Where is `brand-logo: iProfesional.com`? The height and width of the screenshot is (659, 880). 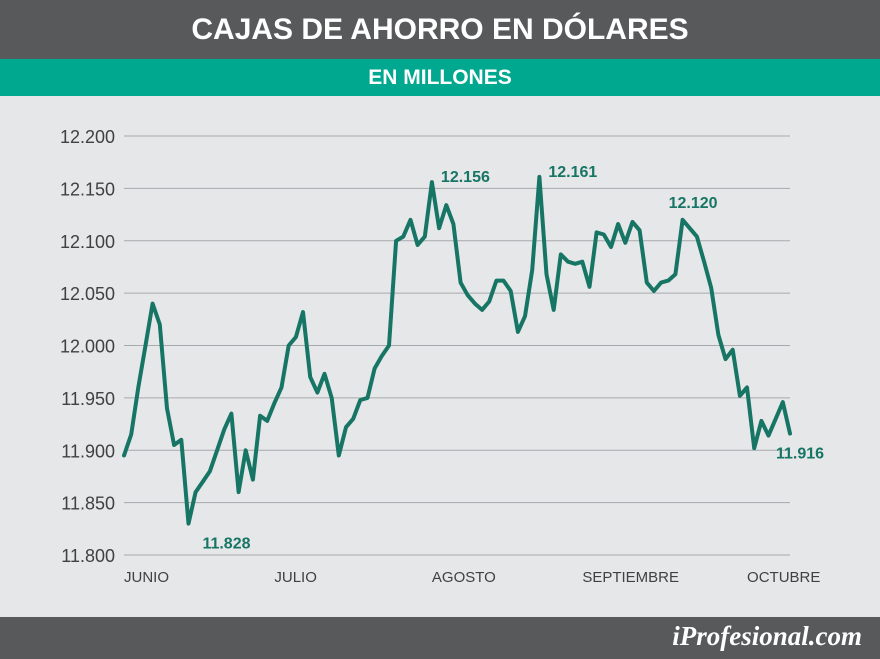 brand-logo: iProfesional.com is located at coordinates (767, 636).